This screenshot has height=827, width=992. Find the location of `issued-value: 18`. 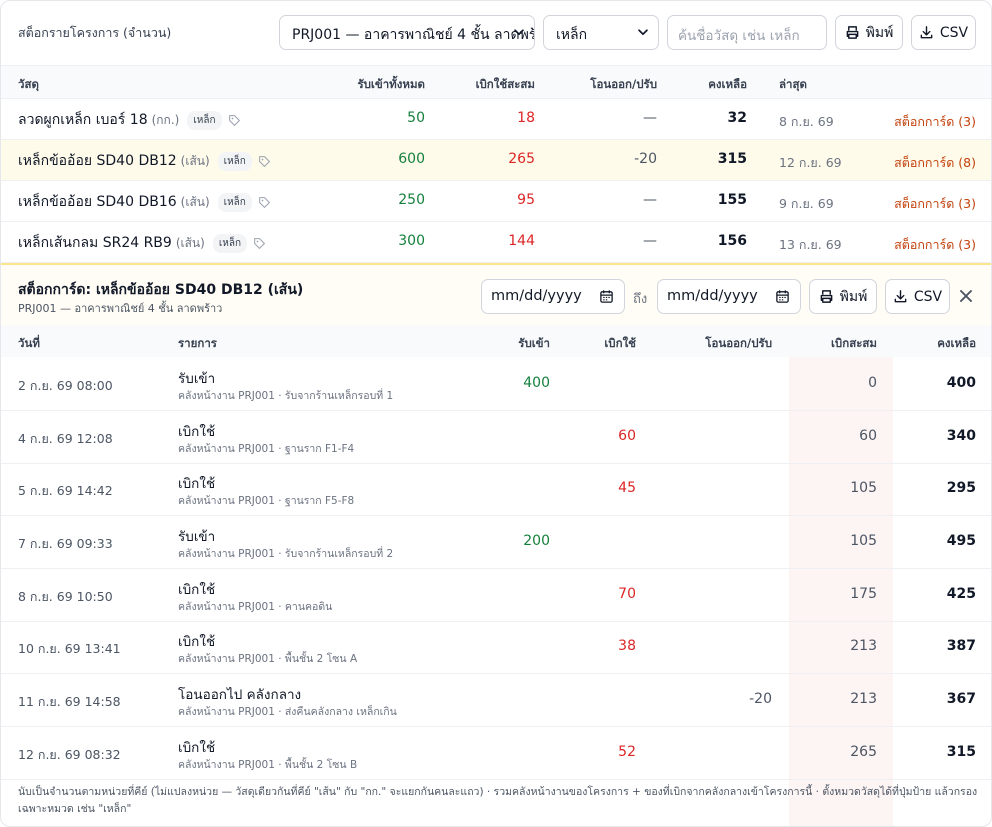

issued-value: 18 is located at coordinates (526, 118).